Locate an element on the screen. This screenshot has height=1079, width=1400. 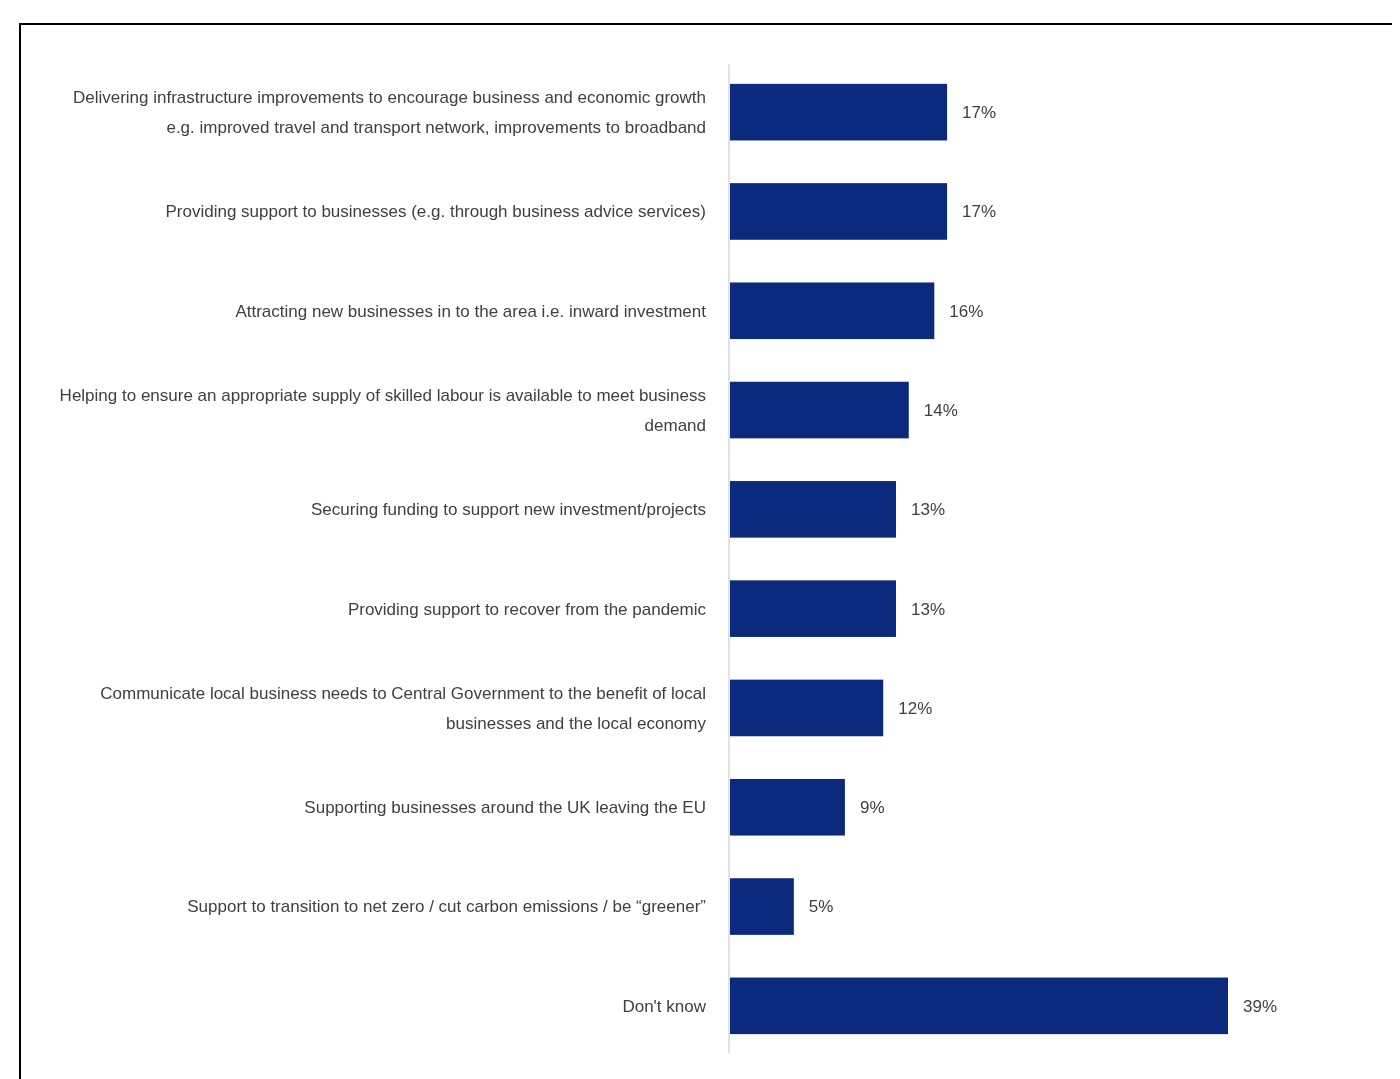
data-label: 12% is located at coordinates (915, 708).